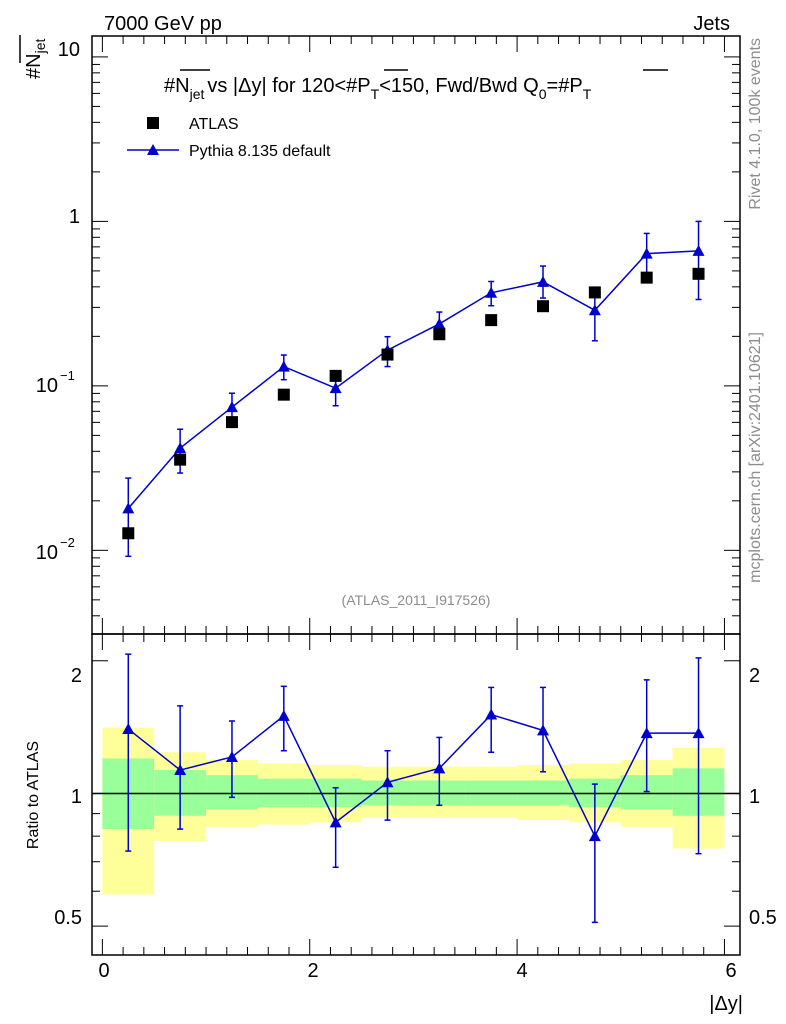 The height and width of the screenshot is (1024, 786). Describe the element at coordinates (312, 971) in the screenshot. I see `x-tick-label-2: 2` at that location.